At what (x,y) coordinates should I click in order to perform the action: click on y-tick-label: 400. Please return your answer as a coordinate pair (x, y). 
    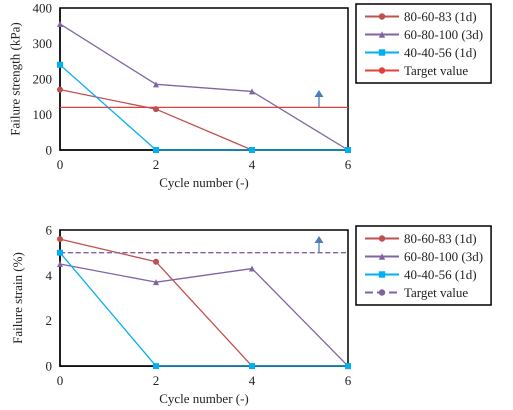
    Looking at the image, I should click on (42, 8).